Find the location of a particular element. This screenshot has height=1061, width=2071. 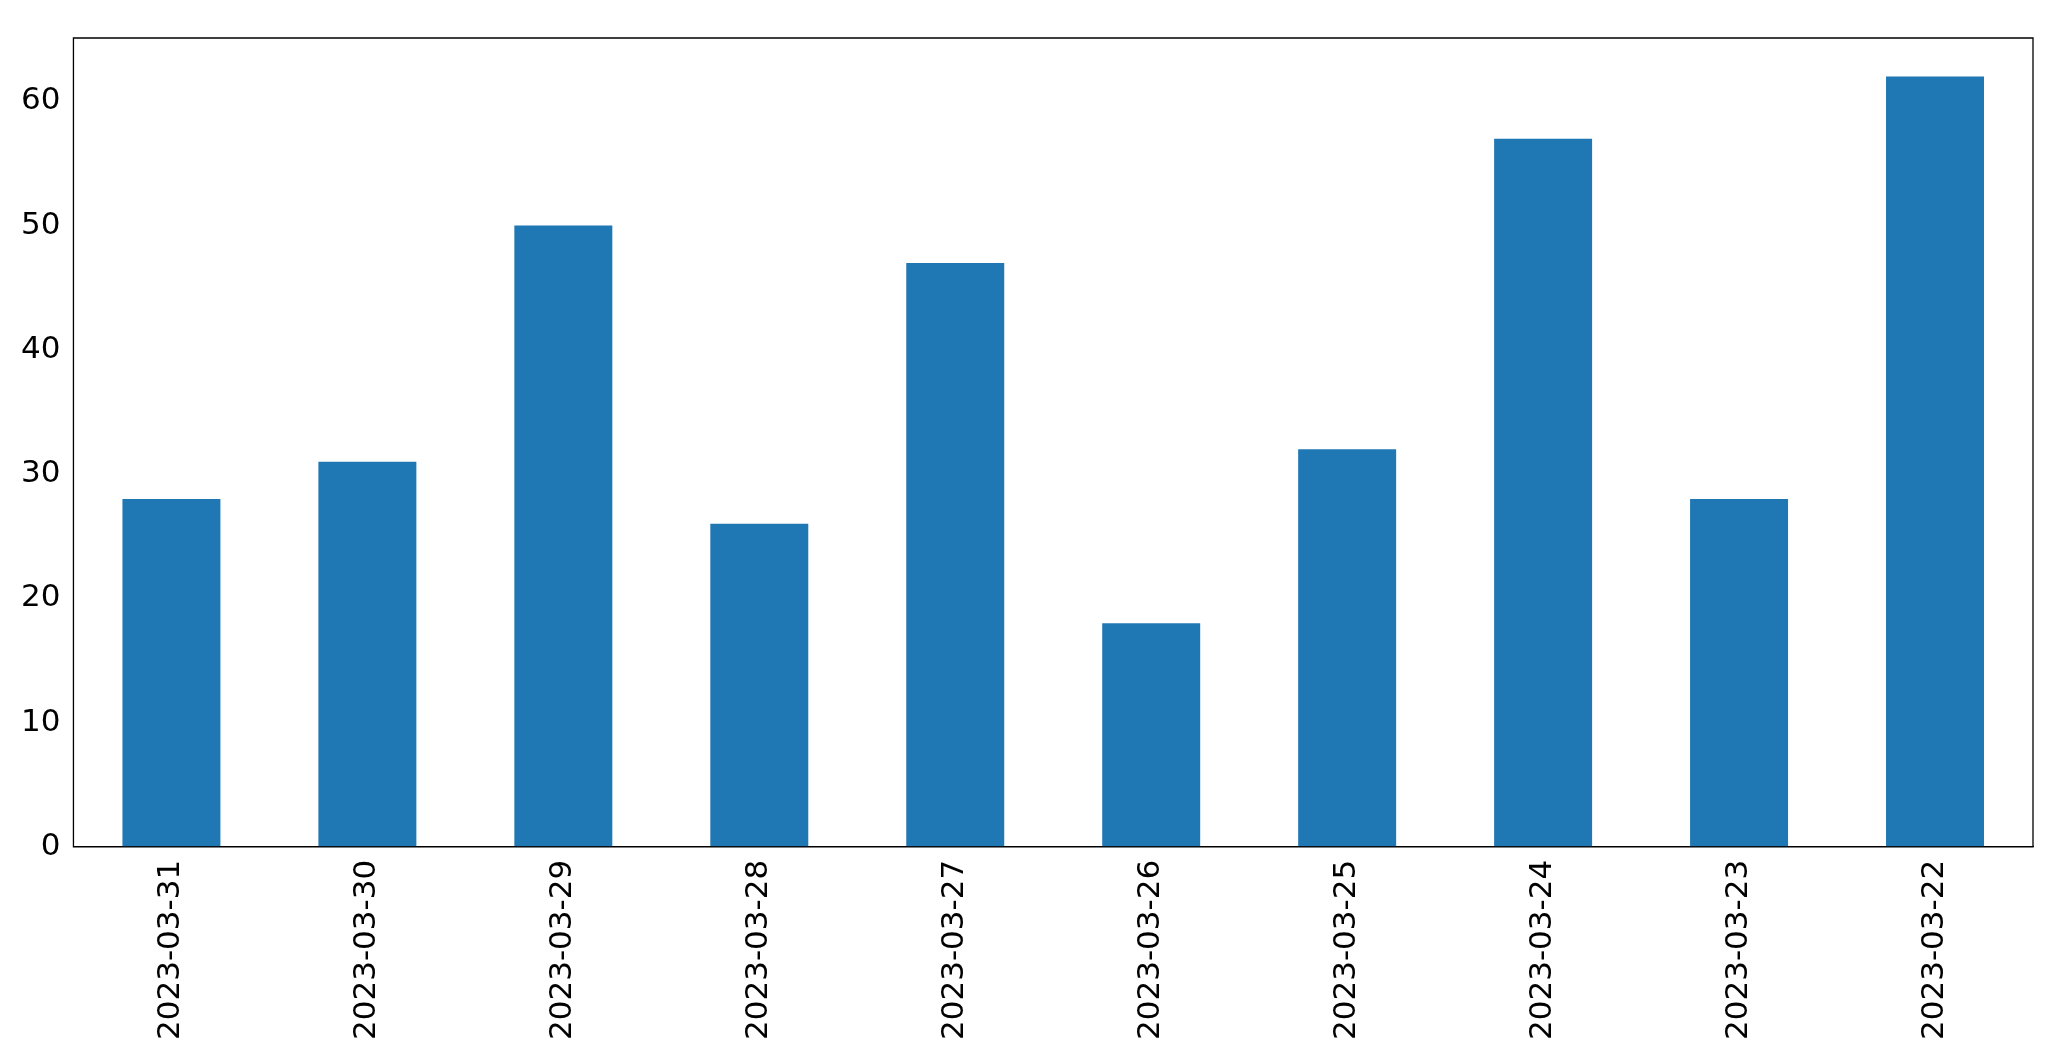

x-tick-label: 2023-03-26 is located at coordinates (1148, 950).